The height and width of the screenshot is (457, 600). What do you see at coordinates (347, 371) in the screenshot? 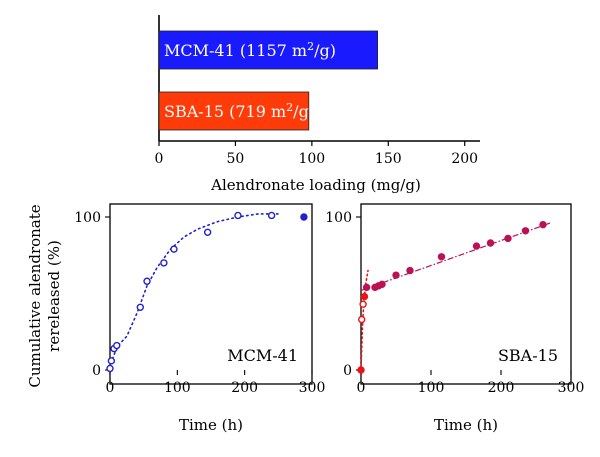
I see `sba15-y-tick-label: 0` at bounding box center [347, 371].